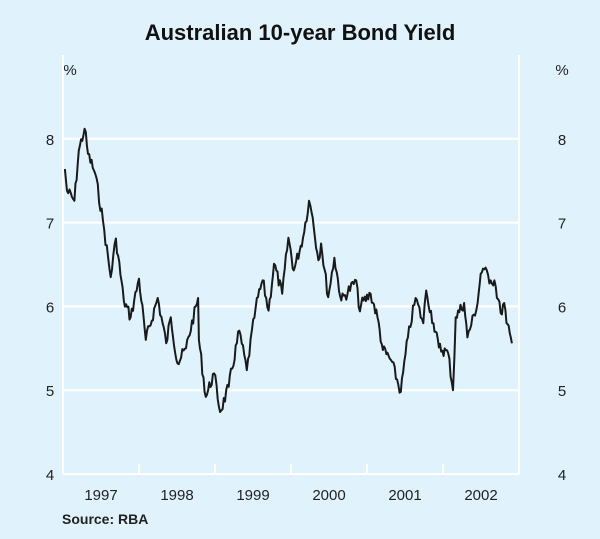 The width and height of the screenshot is (600, 539). What do you see at coordinates (562, 224) in the screenshot?
I see `y-tick-label-right: 7` at bounding box center [562, 224].